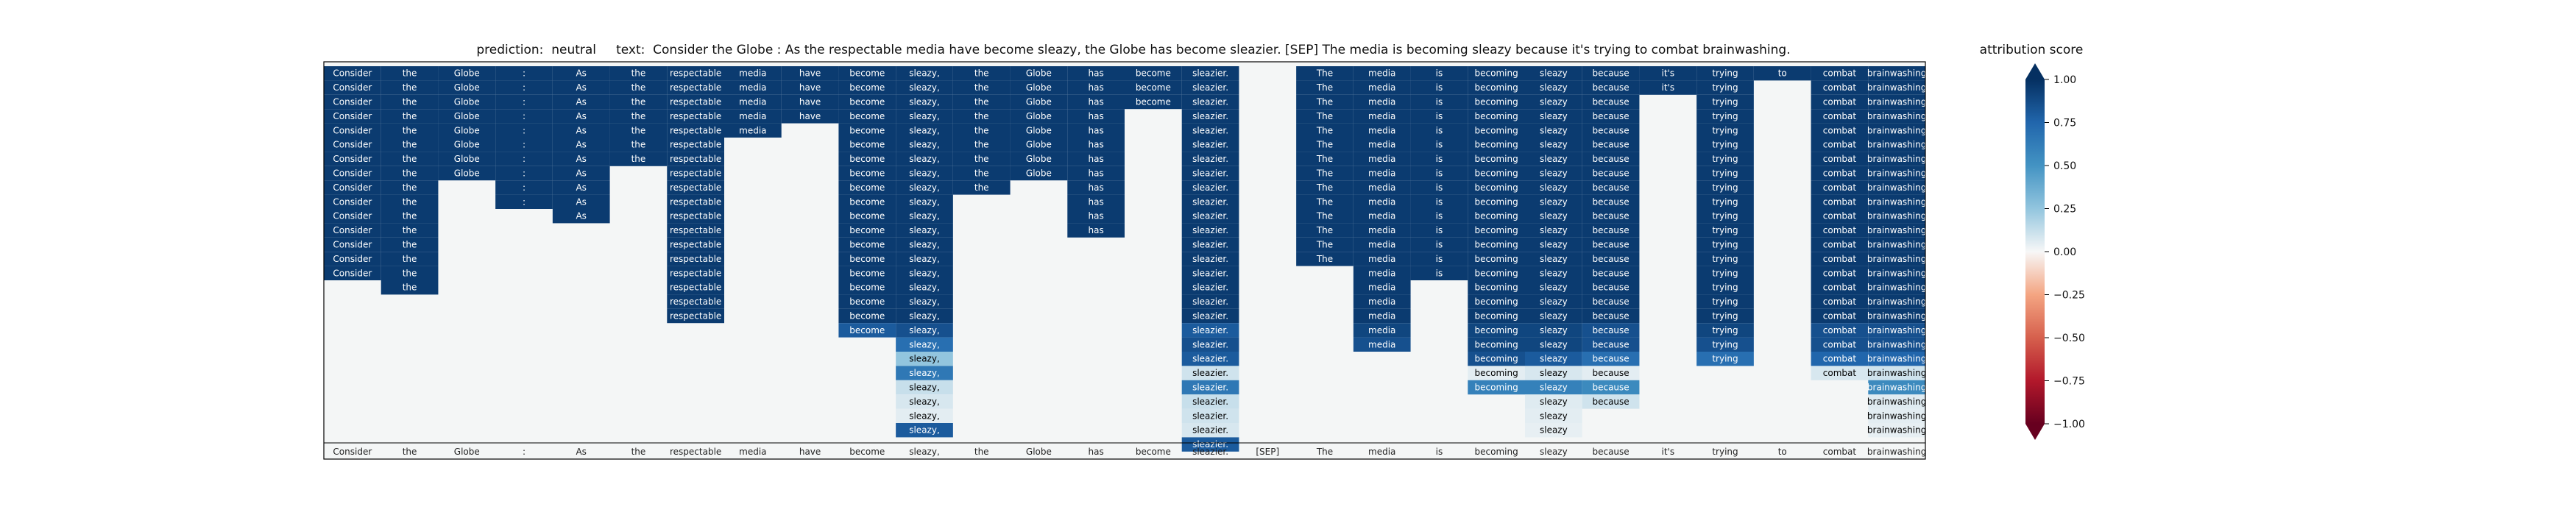 The height and width of the screenshot is (515, 2576). Describe the element at coordinates (1210, 87) in the screenshot. I see `cell-token-label: sleazier.` at that location.